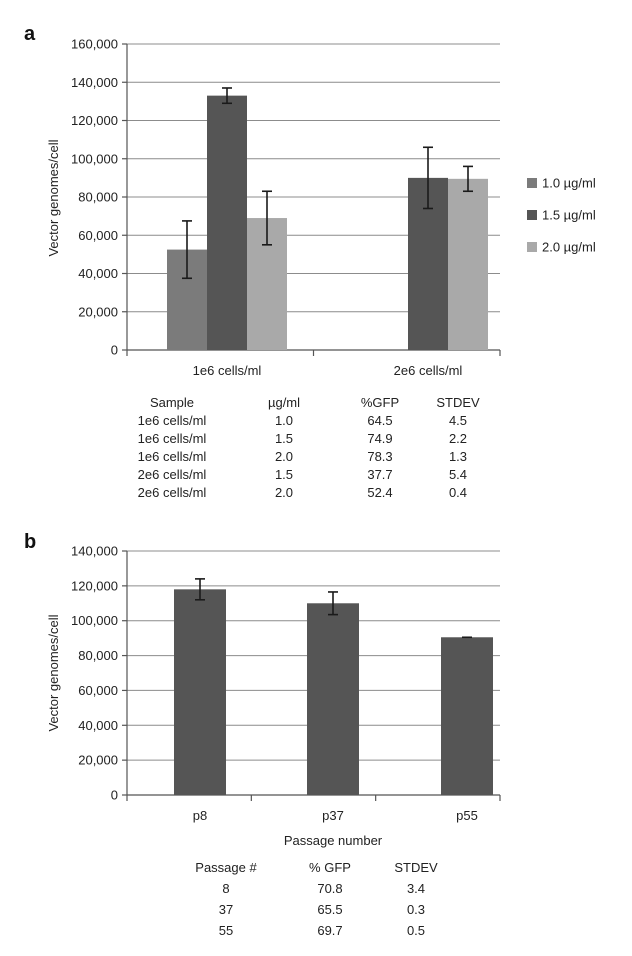 This screenshot has width=632, height=956. I want to click on category-label: 1e6 cells/ml, so click(227, 370).